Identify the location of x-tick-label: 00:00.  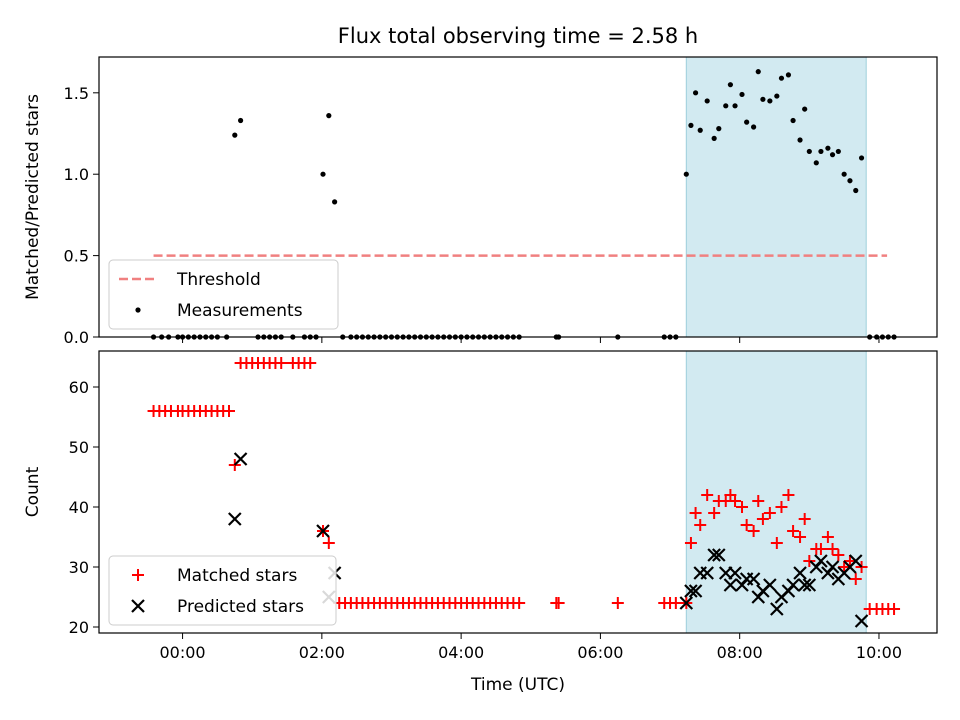
(183, 652).